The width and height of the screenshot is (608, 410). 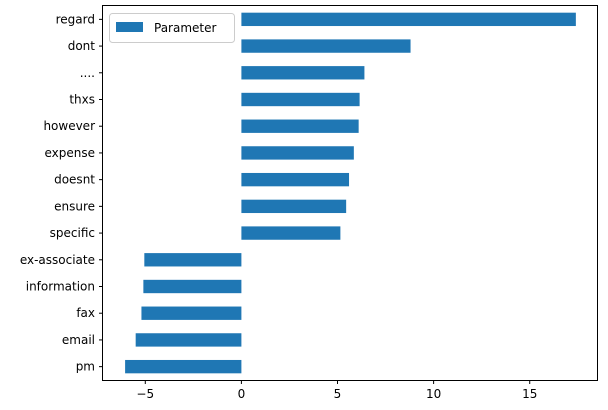 I want to click on bar-ensure, so click(x=294, y=206).